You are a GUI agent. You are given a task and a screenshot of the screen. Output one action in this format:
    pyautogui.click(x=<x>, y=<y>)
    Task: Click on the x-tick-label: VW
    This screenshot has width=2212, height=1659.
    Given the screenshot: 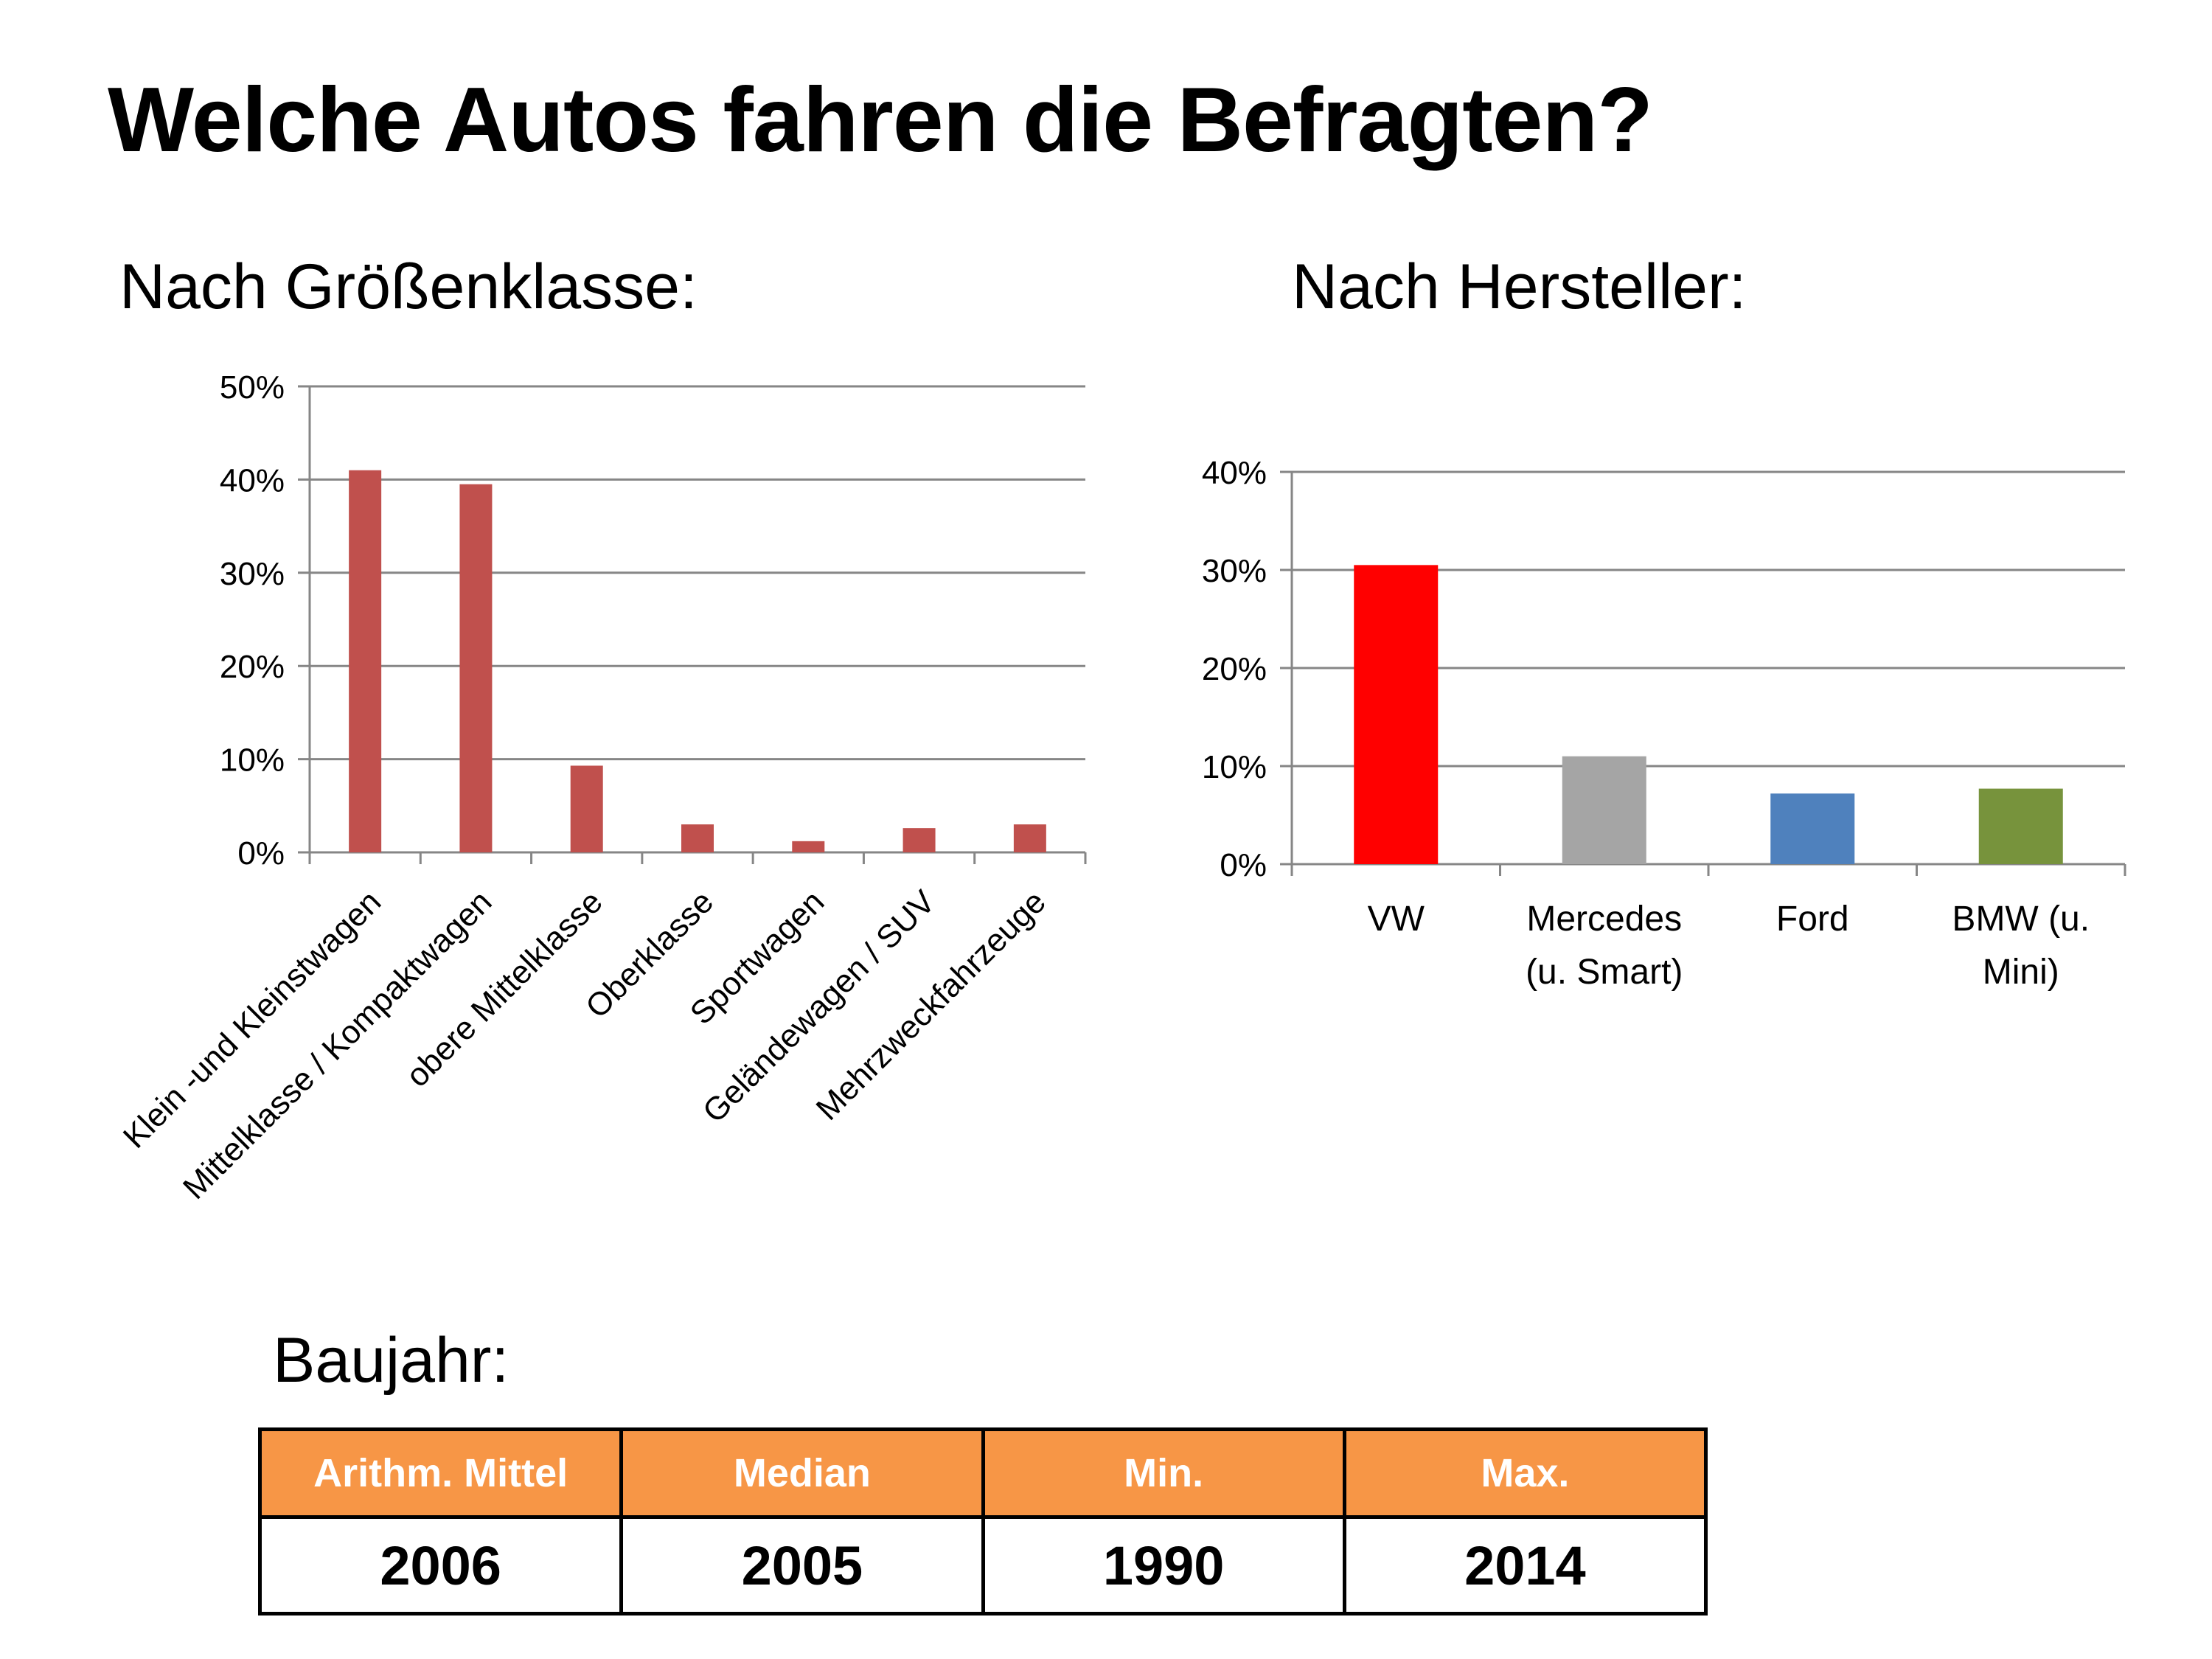 What is the action you would take?
    pyautogui.click(x=1396, y=919)
    